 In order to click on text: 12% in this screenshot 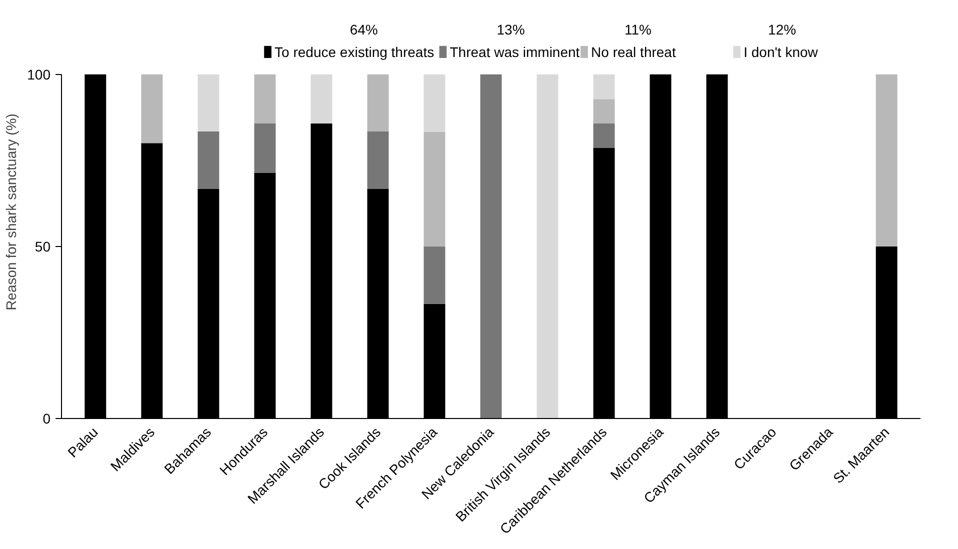, I will do `click(782, 30)`.